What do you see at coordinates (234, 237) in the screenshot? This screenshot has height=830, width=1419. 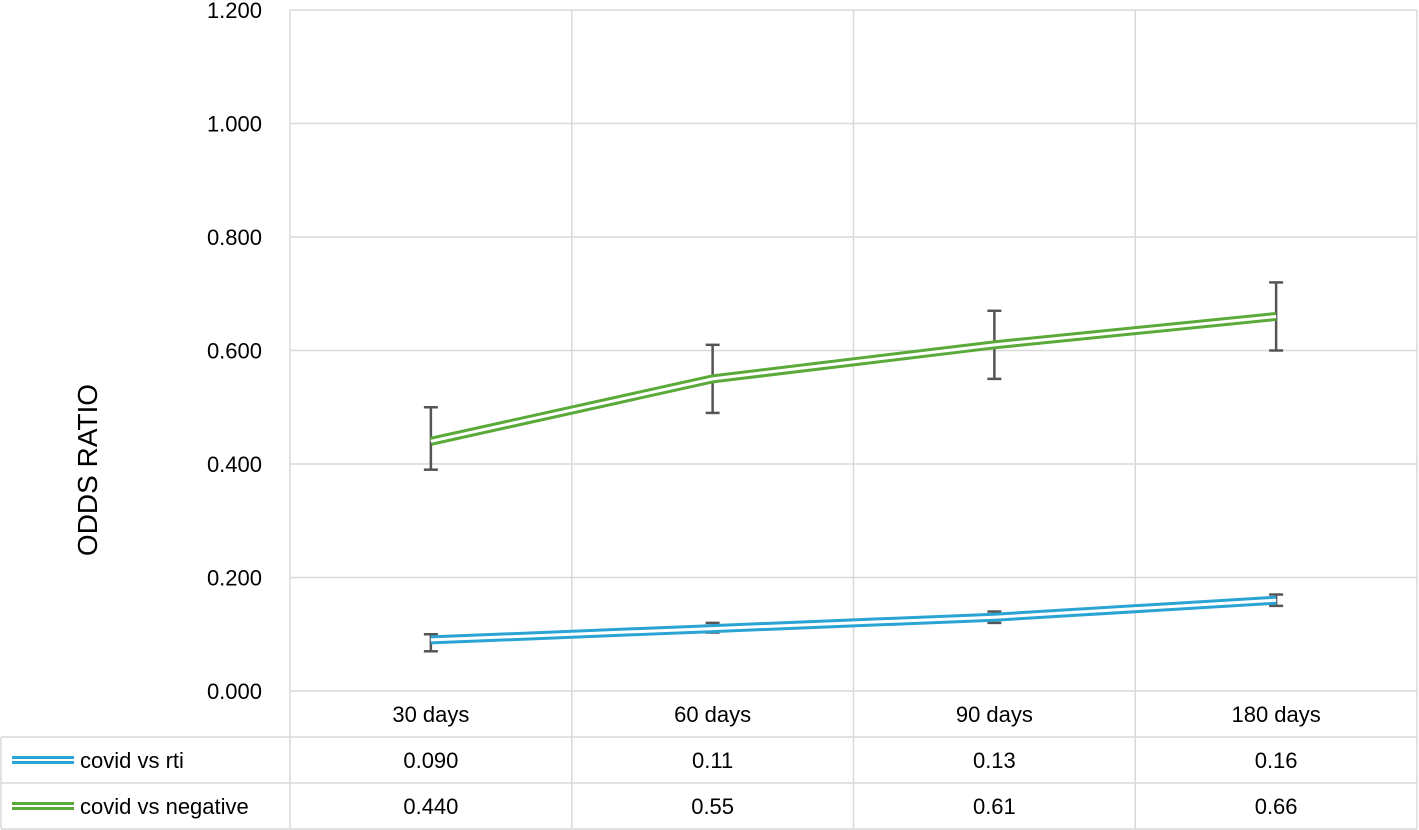 I see `y-tick-label: 0.800` at bounding box center [234, 237].